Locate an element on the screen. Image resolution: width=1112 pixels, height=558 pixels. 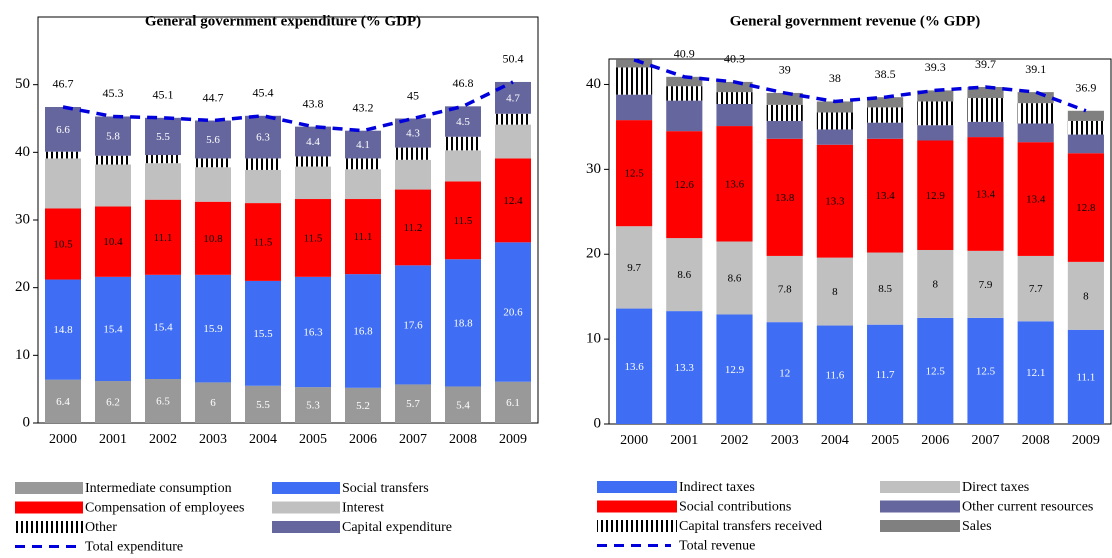
data-label: 5.2 is located at coordinates (363, 406).